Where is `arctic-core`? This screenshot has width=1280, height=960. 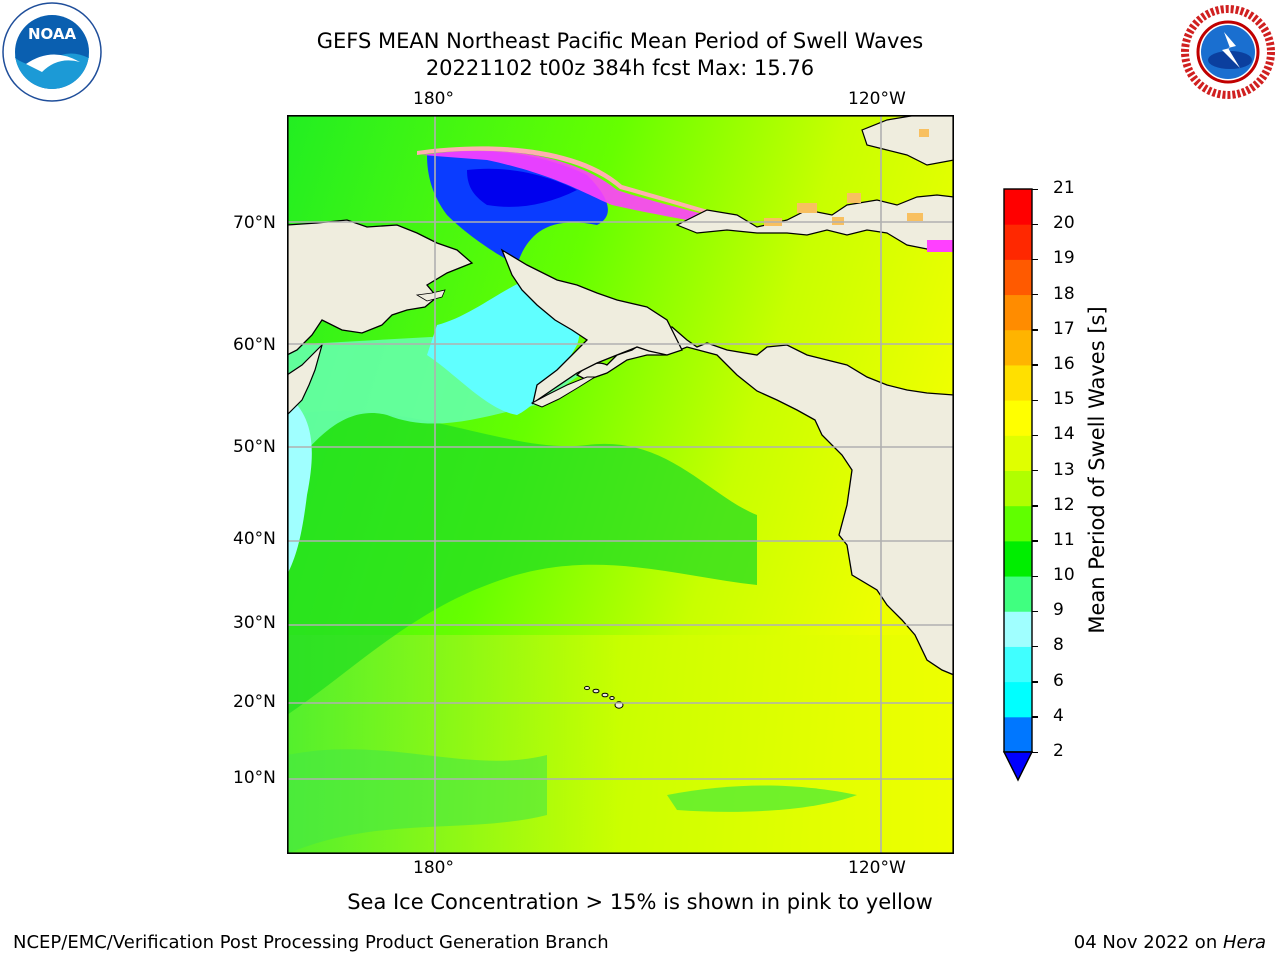 arctic-core is located at coordinates (522, 187).